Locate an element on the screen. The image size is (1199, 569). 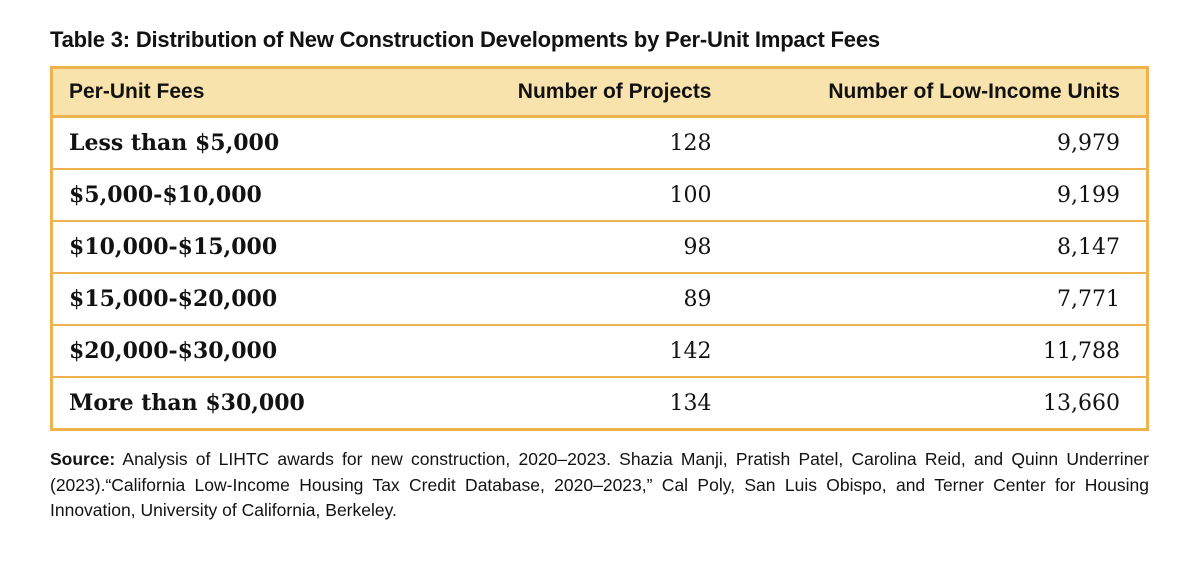
column-header-number-of-low-income-units: Number of Low-Income Units is located at coordinates (929, 92).